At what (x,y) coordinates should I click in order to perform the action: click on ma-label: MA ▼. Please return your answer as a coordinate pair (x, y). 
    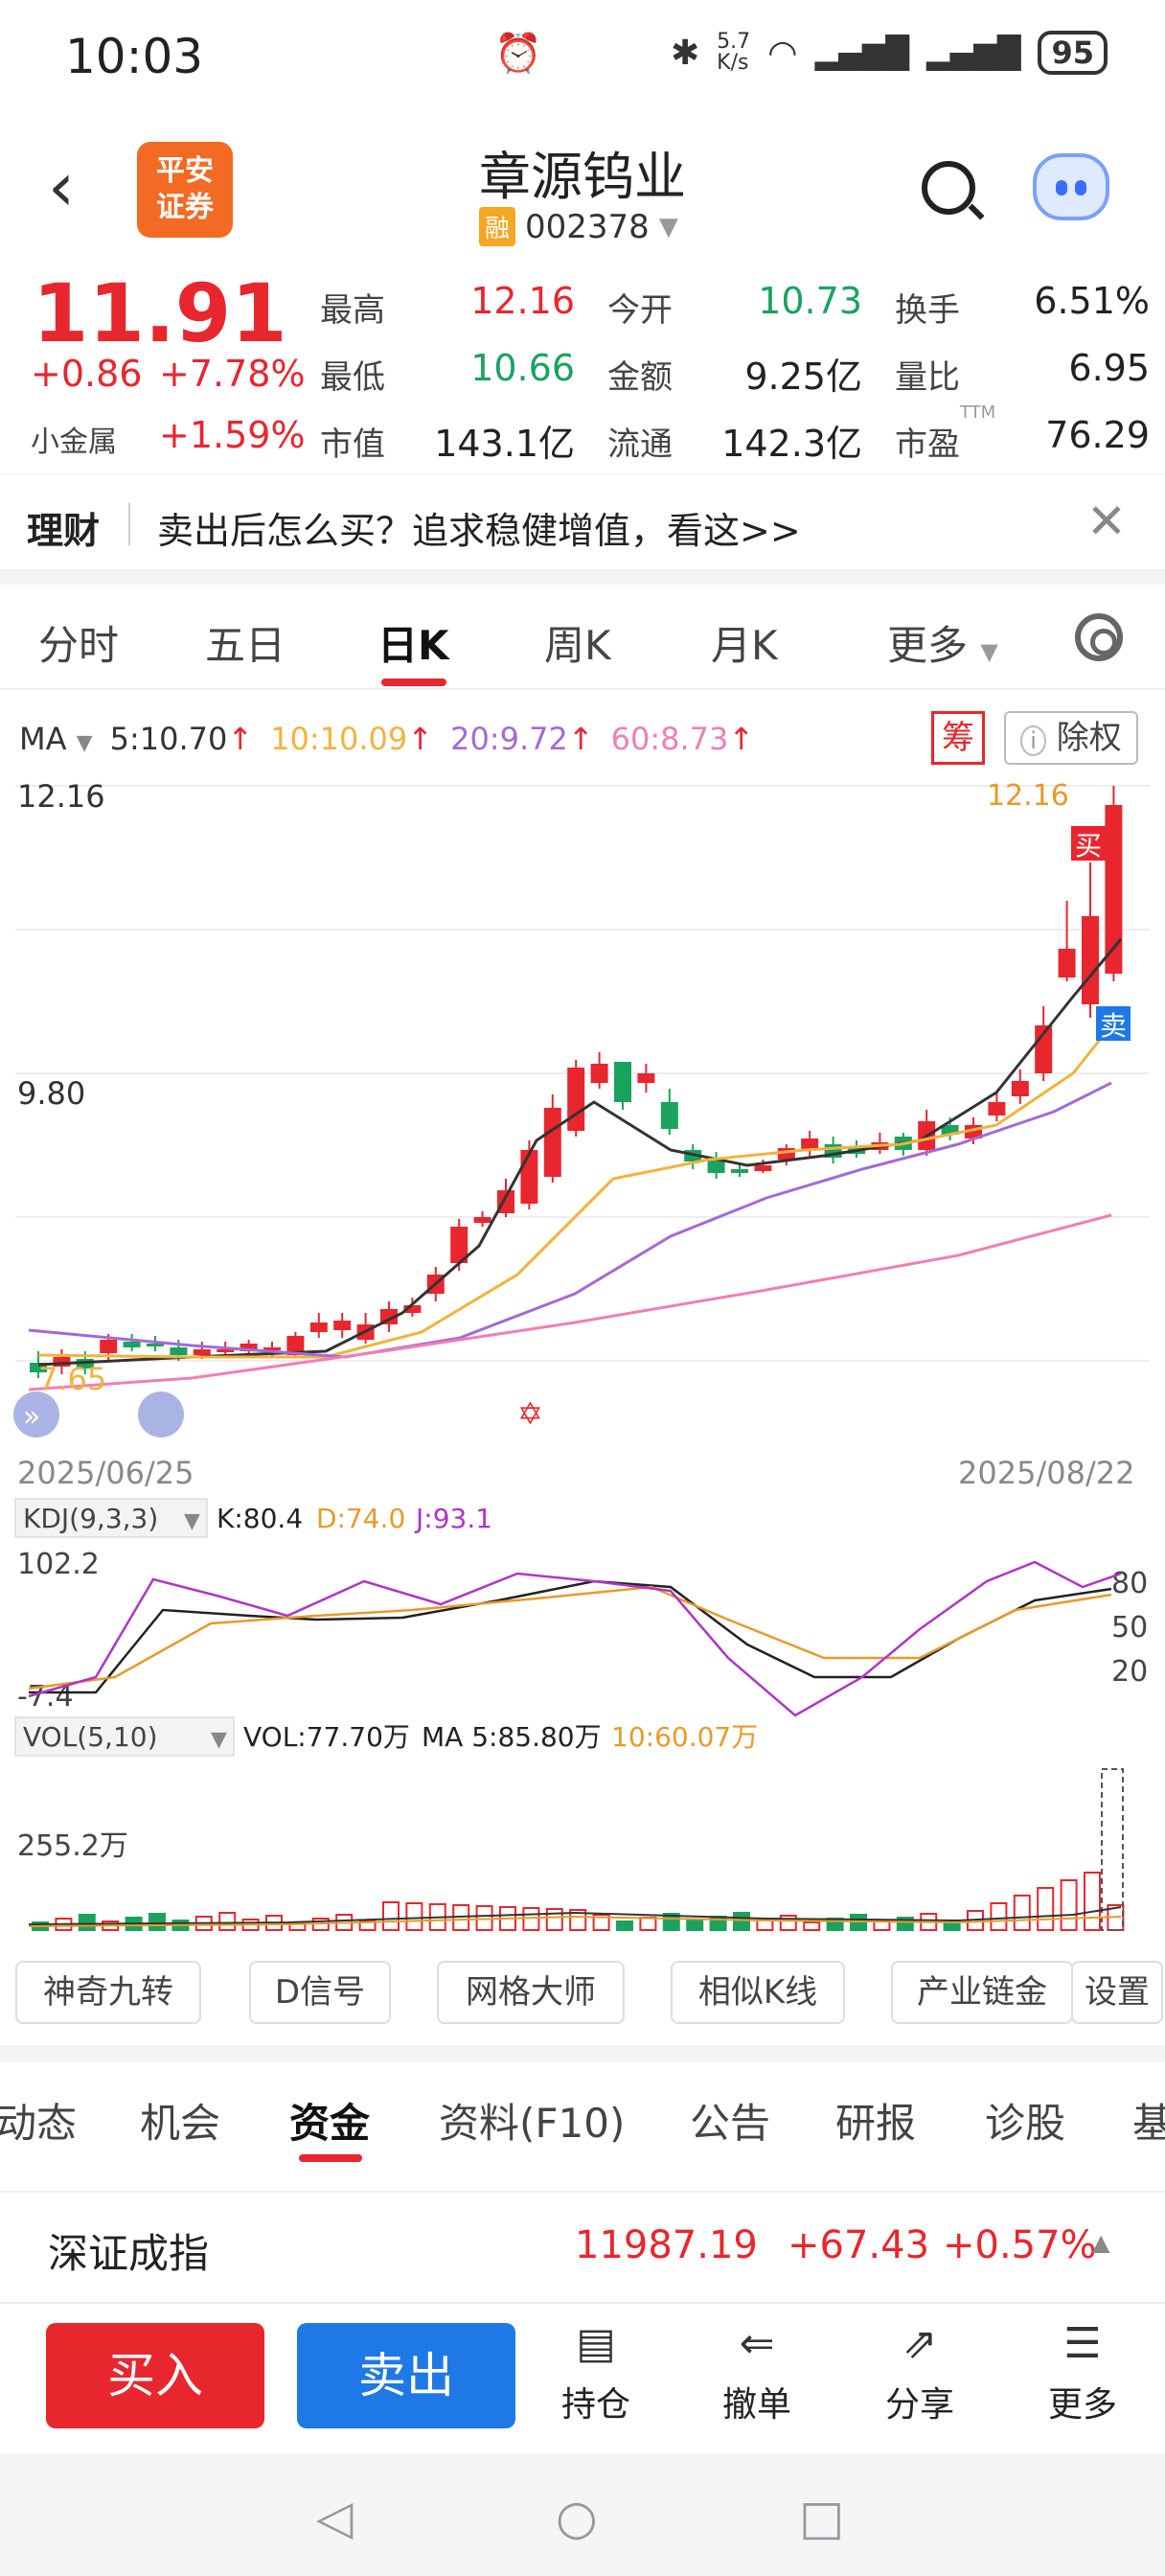
    Looking at the image, I should click on (56, 739).